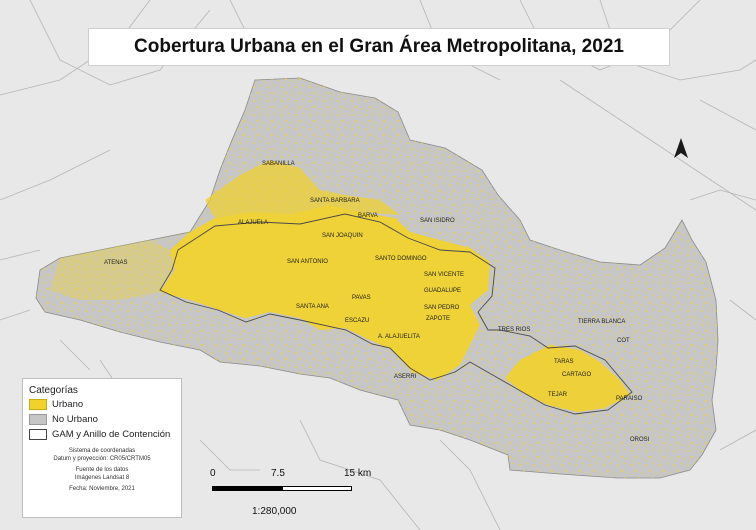 This screenshot has height=530, width=756. Describe the element at coordinates (116, 263) in the screenshot. I see `place-label-atenas: ATENAS` at that location.